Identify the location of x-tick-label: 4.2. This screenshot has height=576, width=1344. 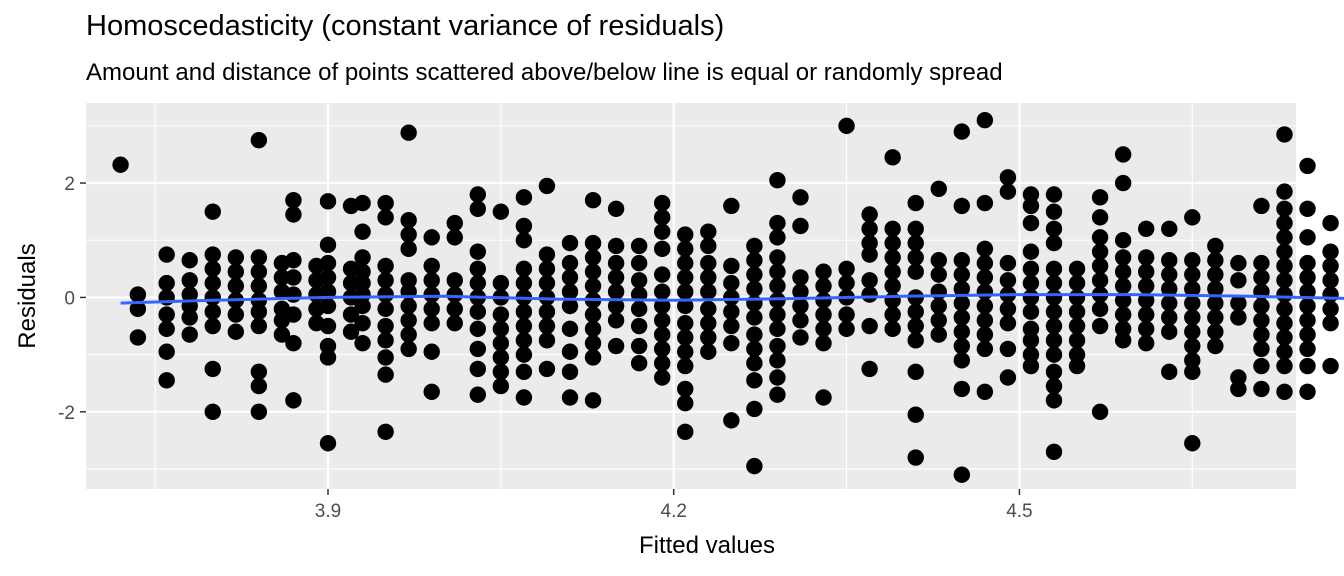
(674, 511).